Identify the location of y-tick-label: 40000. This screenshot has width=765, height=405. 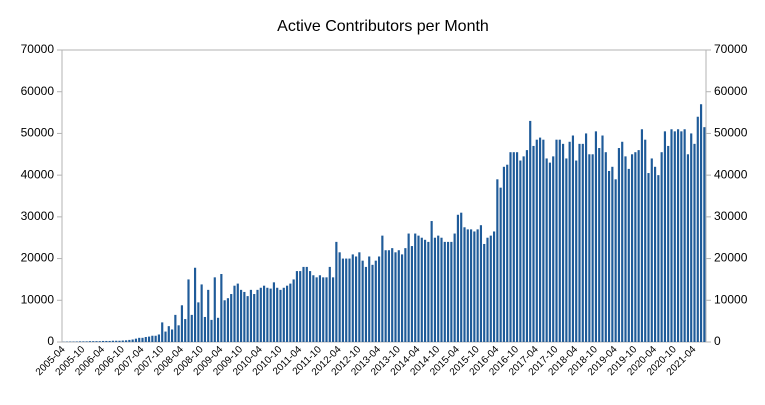
(38, 174).